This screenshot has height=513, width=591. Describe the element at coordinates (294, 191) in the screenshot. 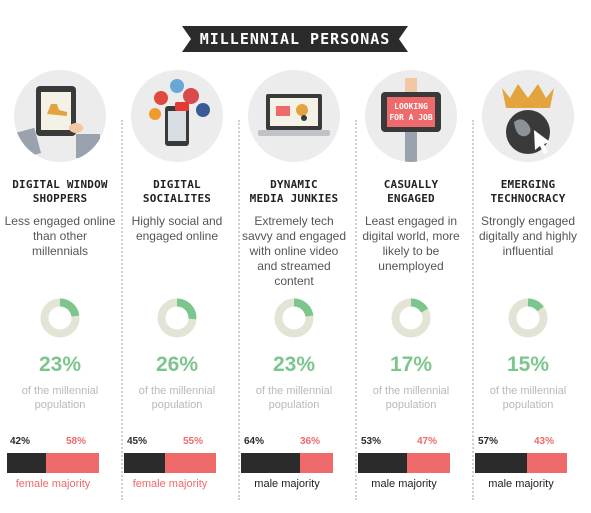

I see `persona-title: DYNAMIC MEDIA JUNKIES` at that location.